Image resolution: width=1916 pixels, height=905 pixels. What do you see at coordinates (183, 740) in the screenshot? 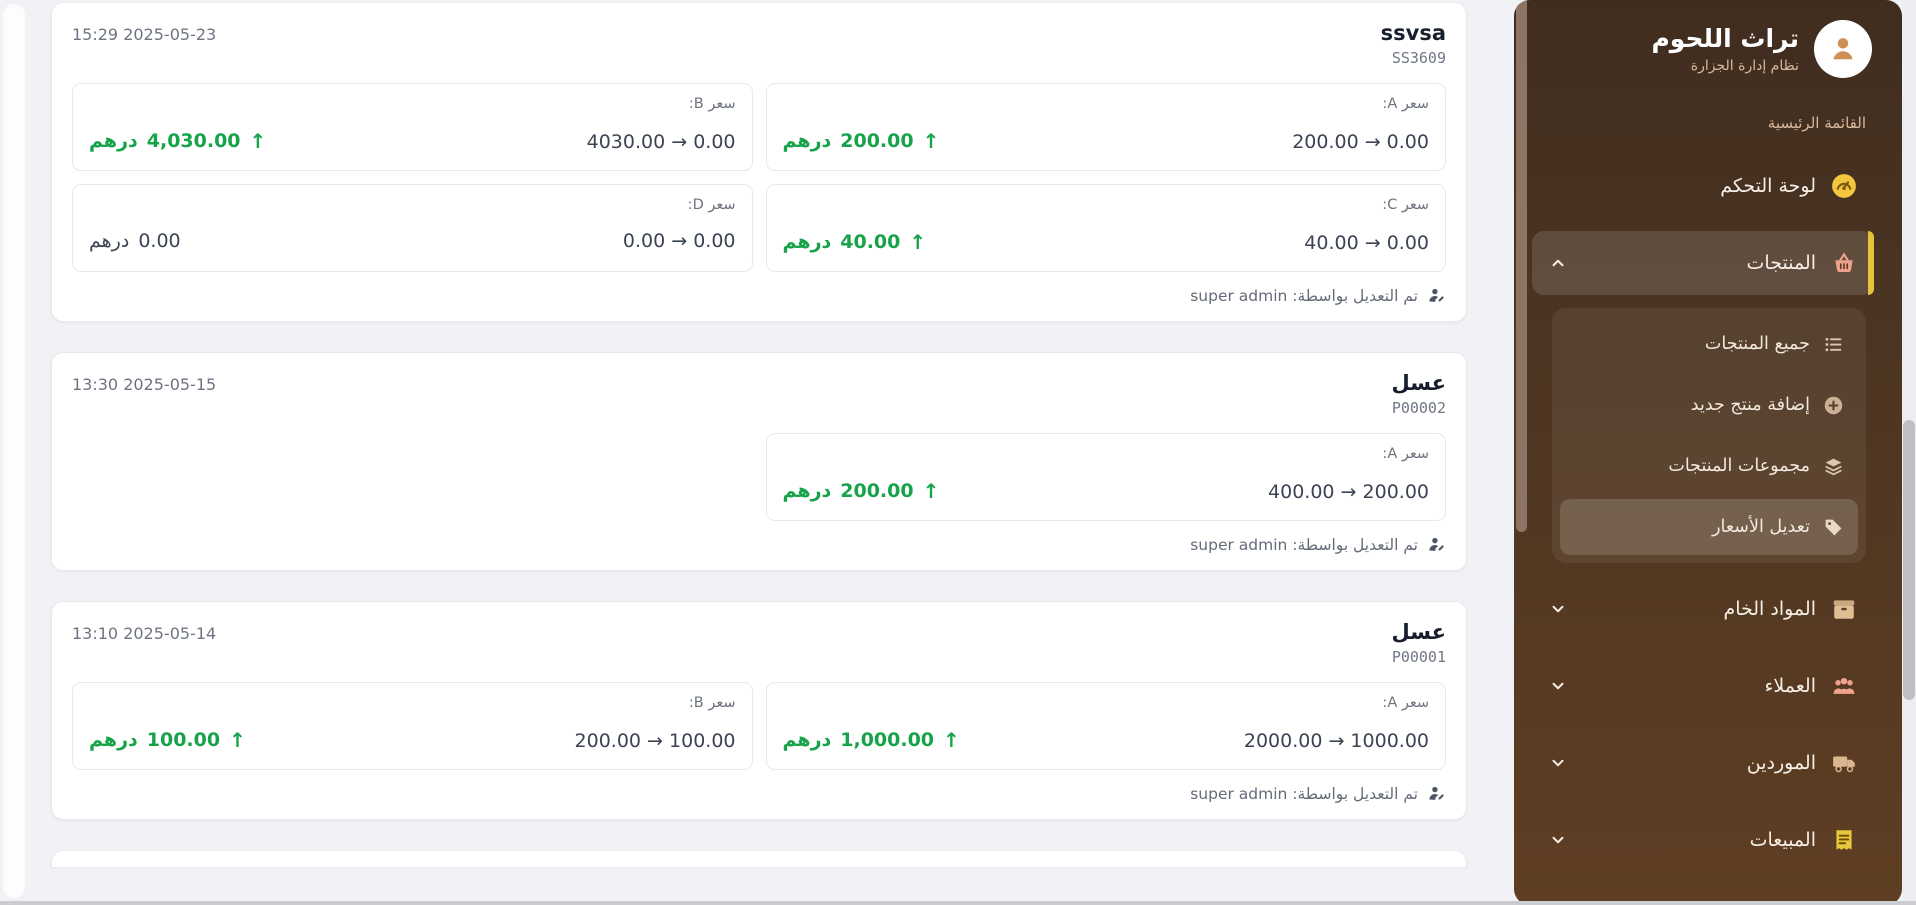
I see `change-number: 100.00` at bounding box center [183, 740].